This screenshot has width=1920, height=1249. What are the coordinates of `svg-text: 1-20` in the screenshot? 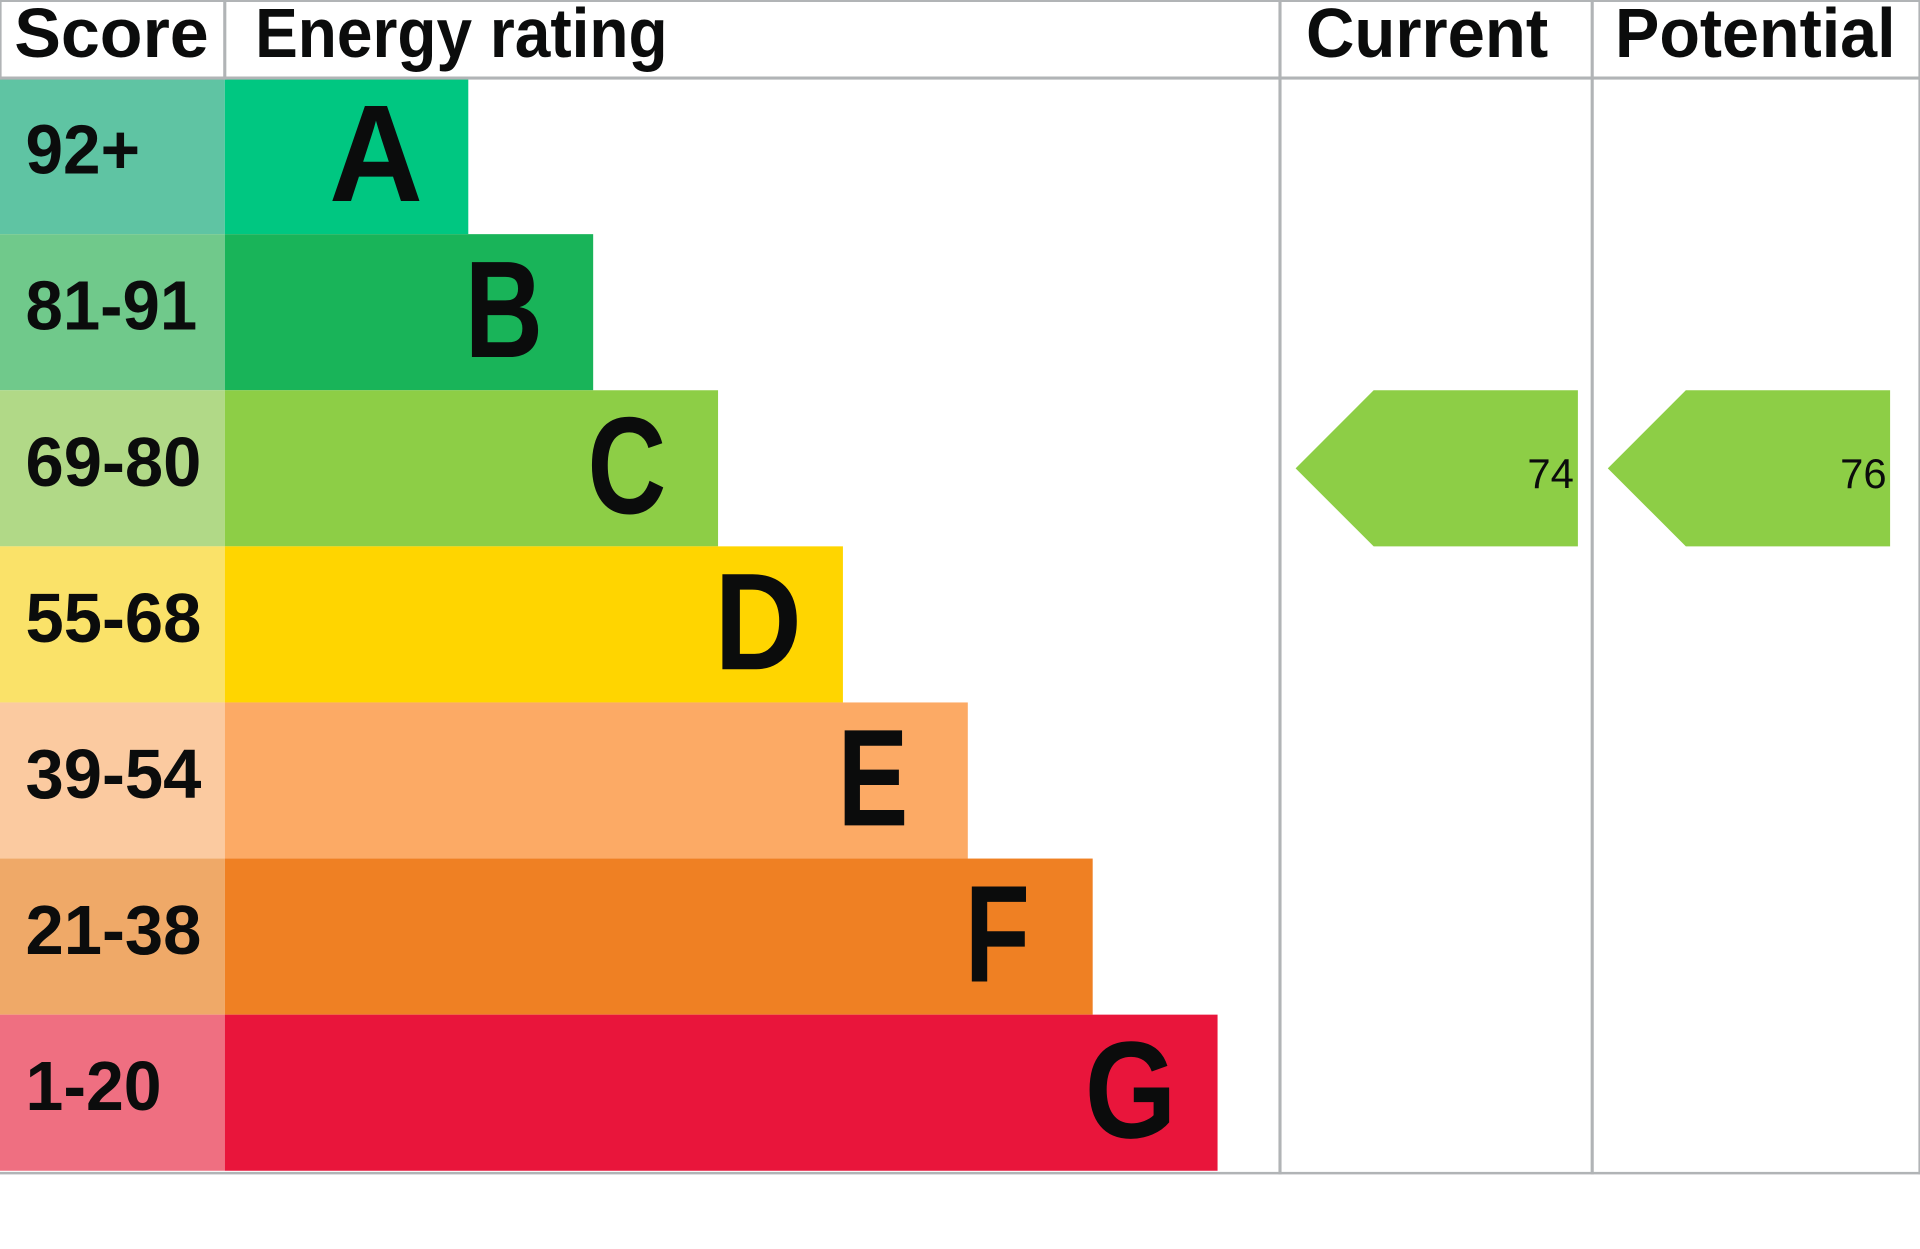 It's located at (94, 1086).